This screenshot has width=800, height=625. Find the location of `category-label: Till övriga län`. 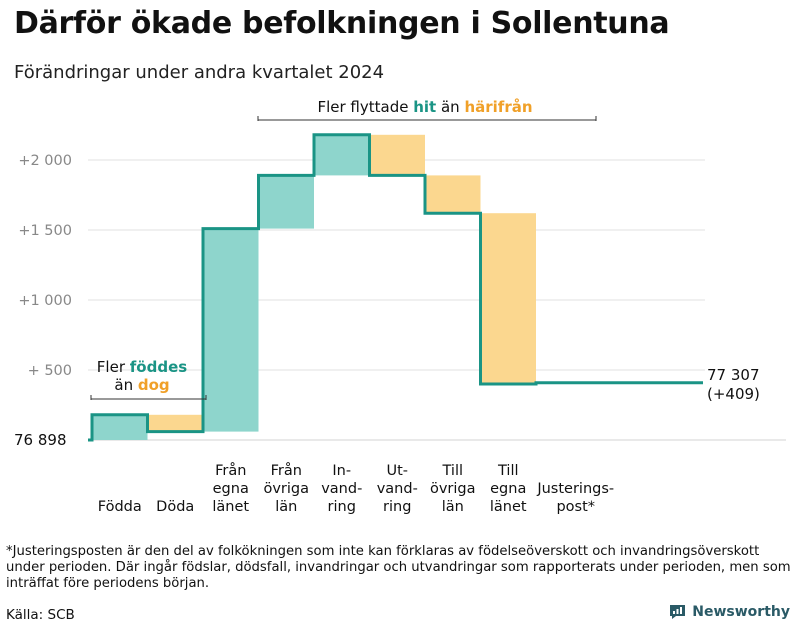

category-label: Till övriga län is located at coordinates (453, 489).